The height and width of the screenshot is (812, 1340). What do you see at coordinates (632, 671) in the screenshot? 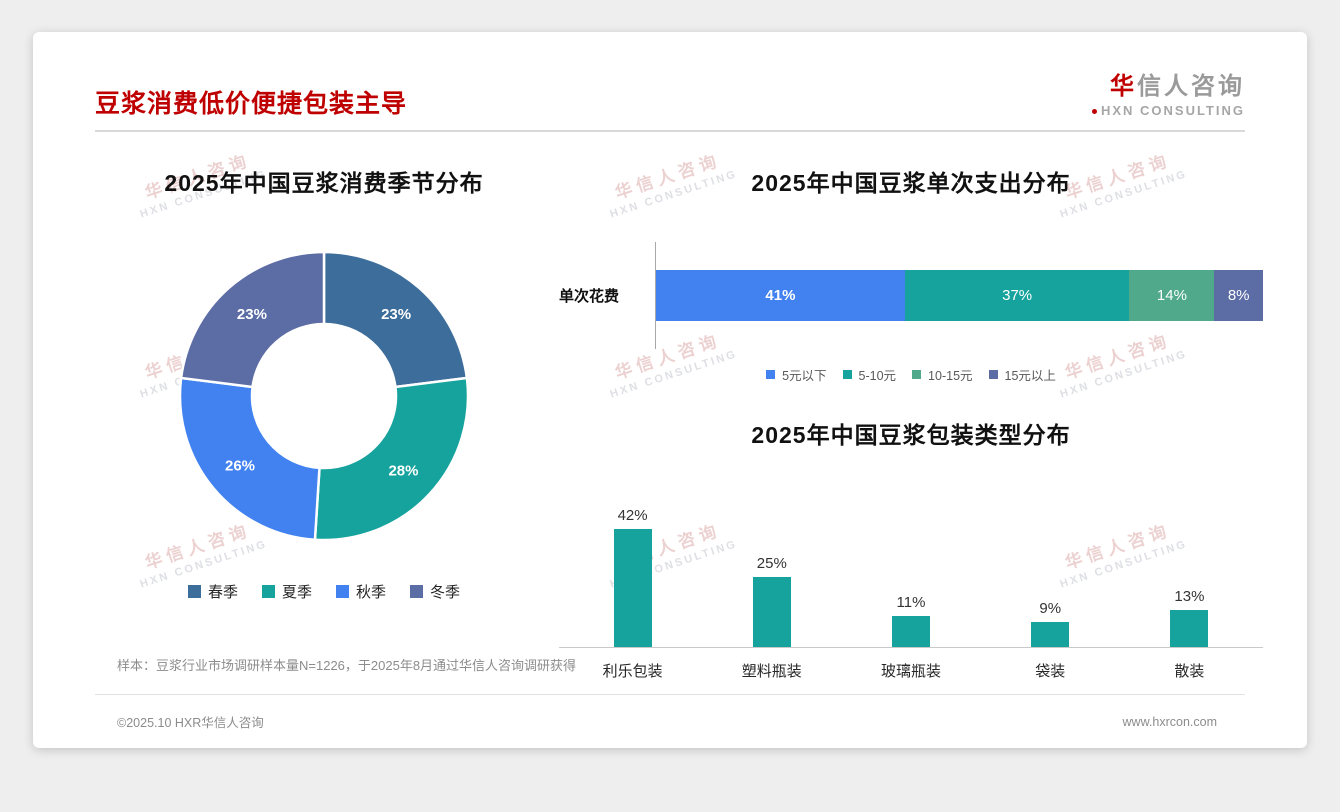
I see `bar-category-label: 利乐包装` at bounding box center [632, 671].